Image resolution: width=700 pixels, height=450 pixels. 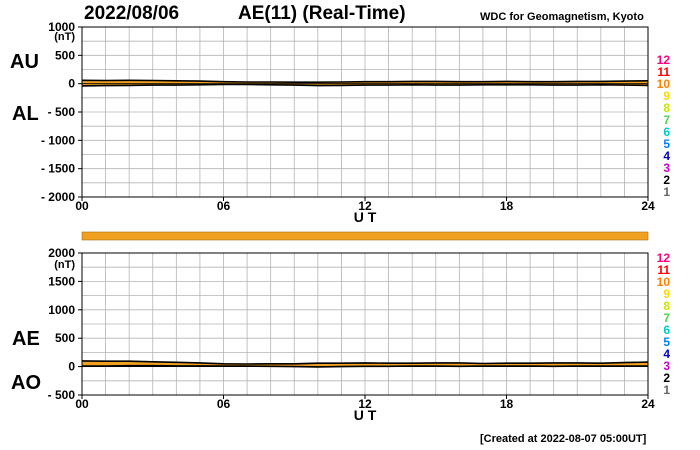 What do you see at coordinates (58, 197) in the screenshot?
I see `y-tick-label: - 2000` at bounding box center [58, 197].